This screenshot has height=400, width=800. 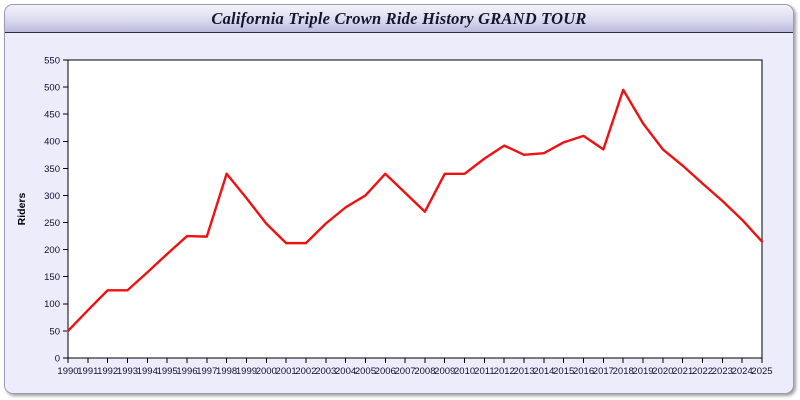 I want to click on y-tick-label: 0, so click(x=57, y=358).